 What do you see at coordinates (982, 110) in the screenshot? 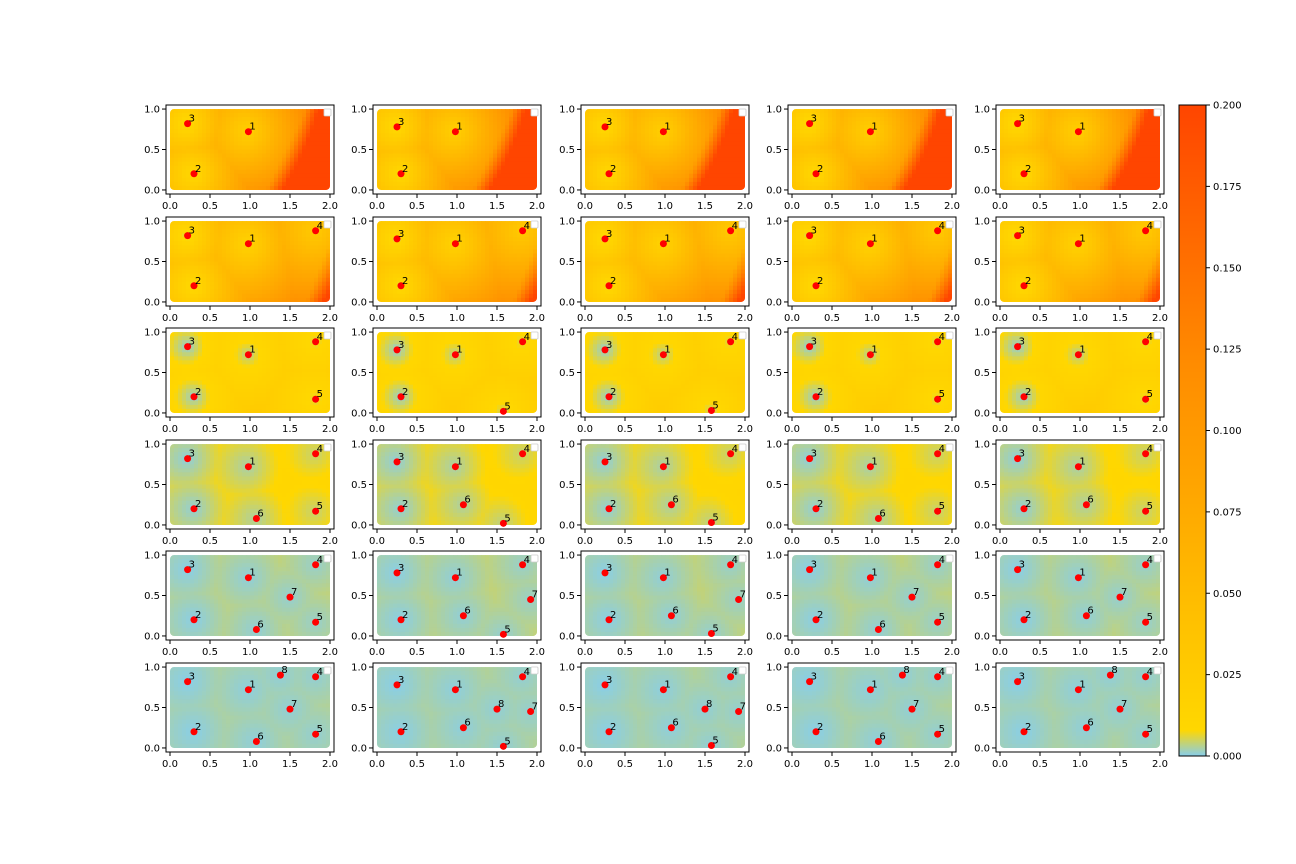
I see `y-tick-label: 1.0` at bounding box center [982, 110].